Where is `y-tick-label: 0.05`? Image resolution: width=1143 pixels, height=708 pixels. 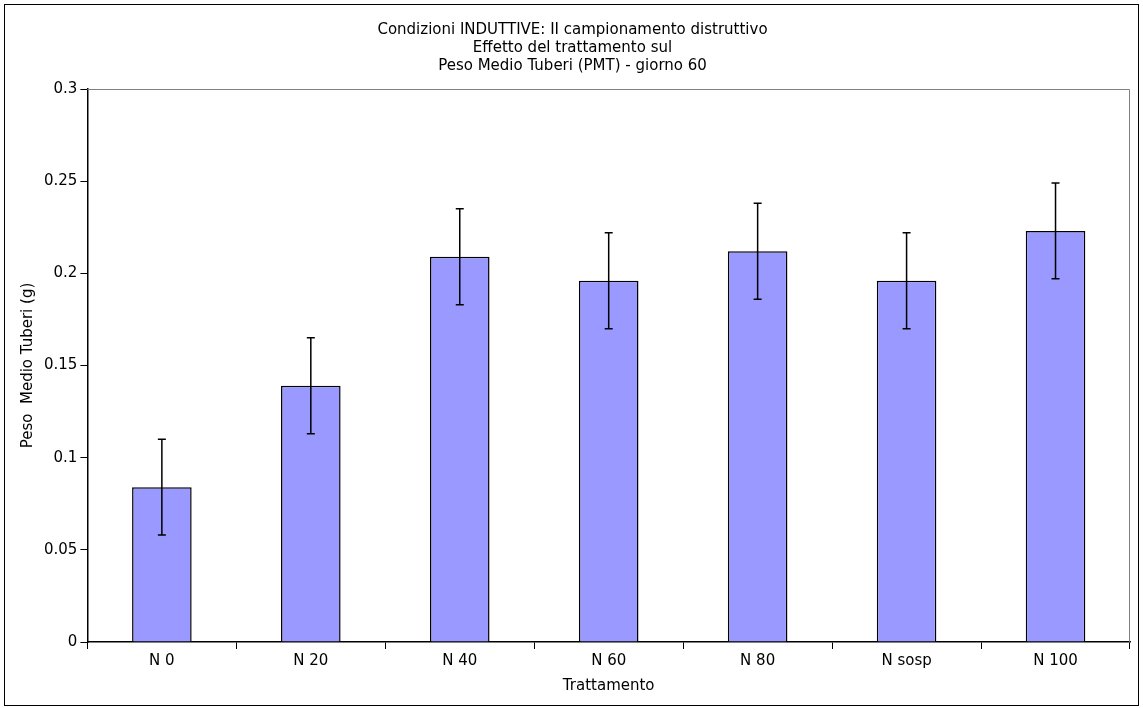 y-tick-label: 0.05 is located at coordinates (60, 548).